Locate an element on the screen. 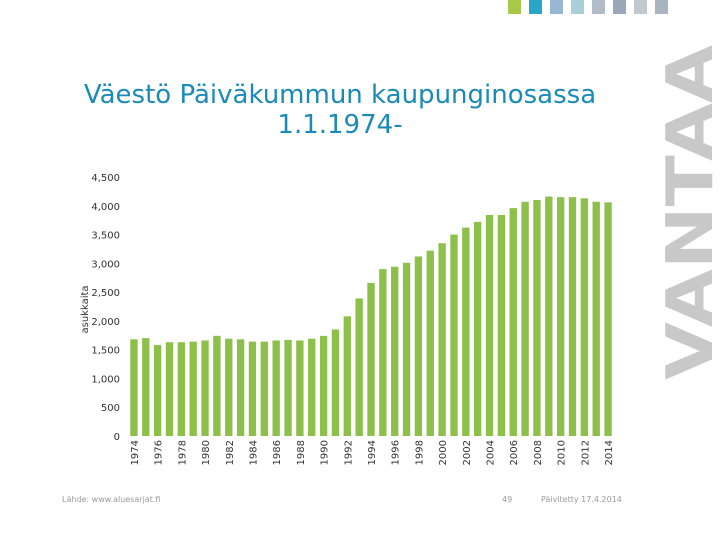  x-tick-label: 1974 is located at coordinates (135, 452).